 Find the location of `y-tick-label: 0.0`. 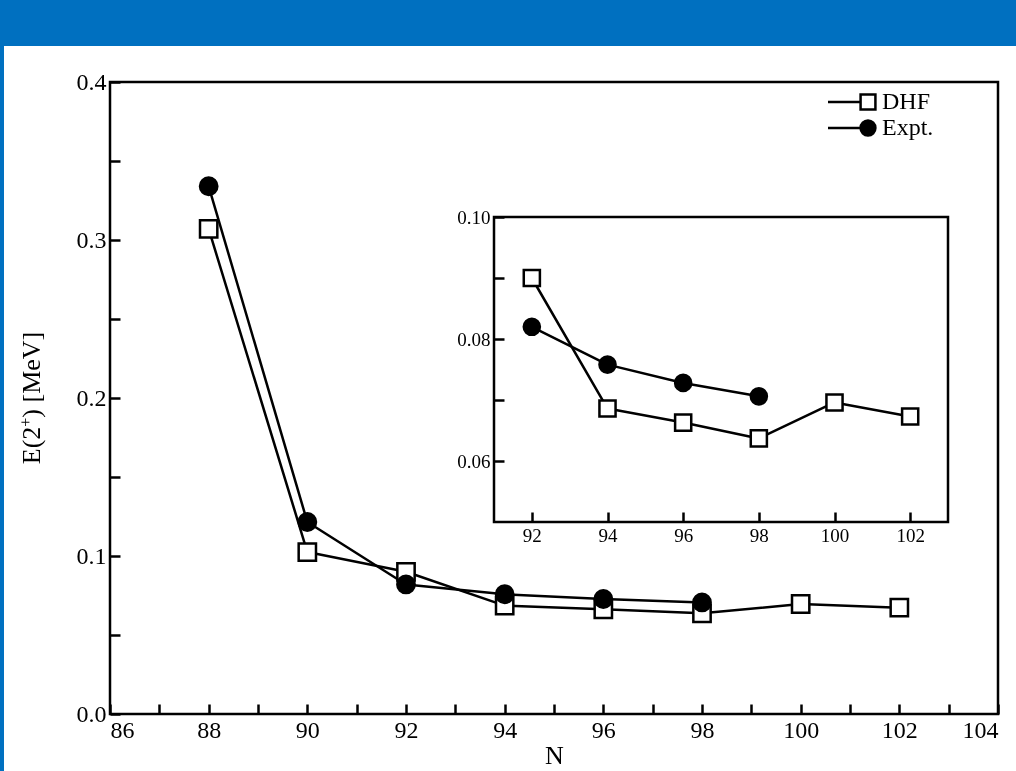

y-tick-label: 0.0 is located at coordinates (91, 713).